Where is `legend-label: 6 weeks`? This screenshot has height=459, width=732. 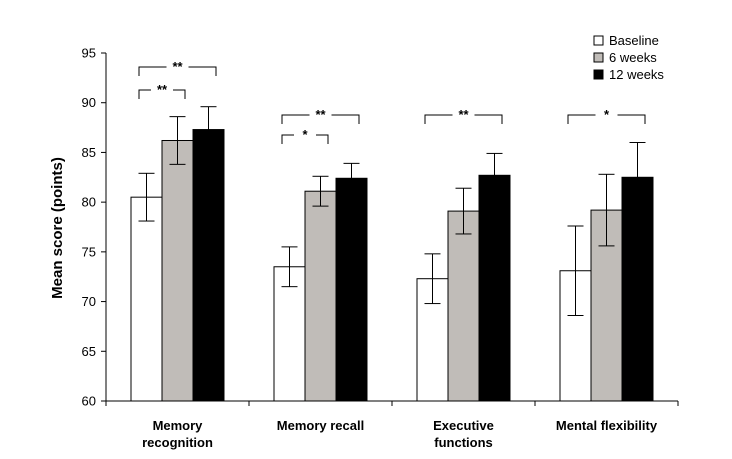 legend-label: 6 weeks is located at coordinates (633, 57).